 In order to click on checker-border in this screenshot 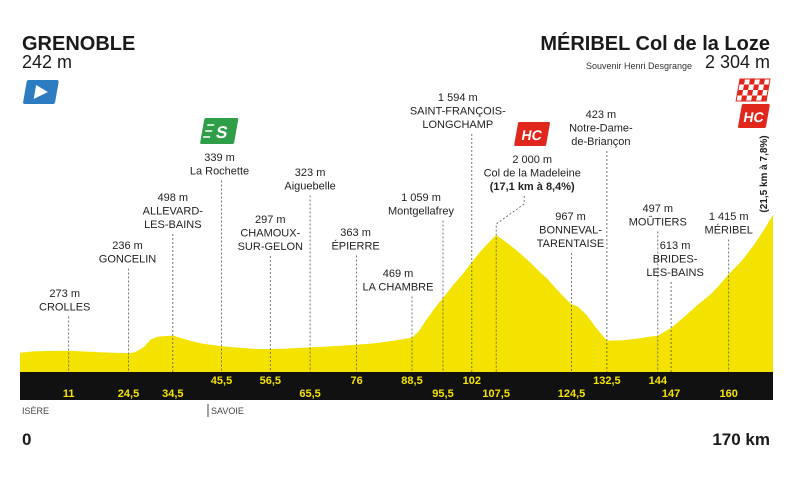, I will do `click(753, 90)`.